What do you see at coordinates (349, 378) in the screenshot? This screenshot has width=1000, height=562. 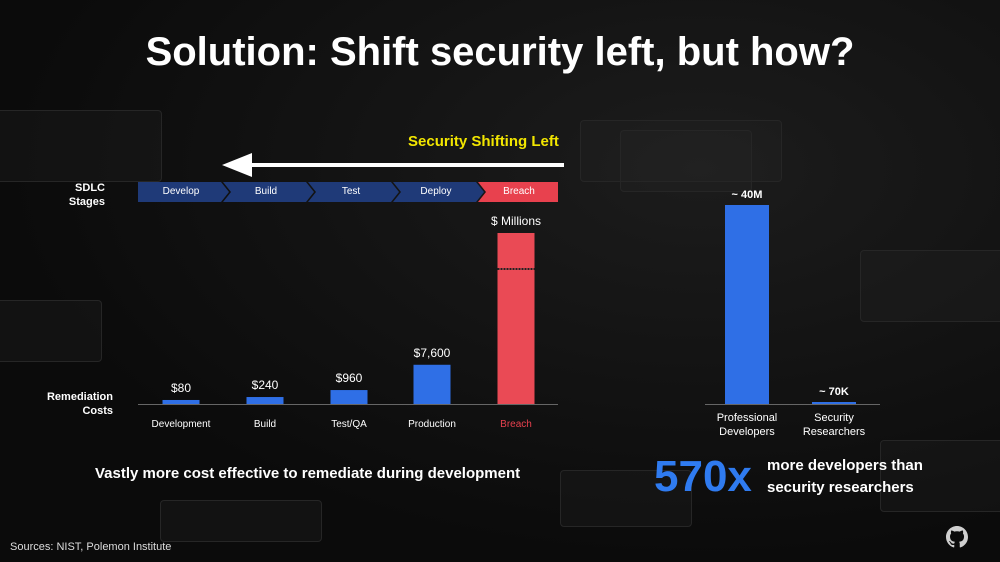 I see `data-label: $960` at bounding box center [349, 378].